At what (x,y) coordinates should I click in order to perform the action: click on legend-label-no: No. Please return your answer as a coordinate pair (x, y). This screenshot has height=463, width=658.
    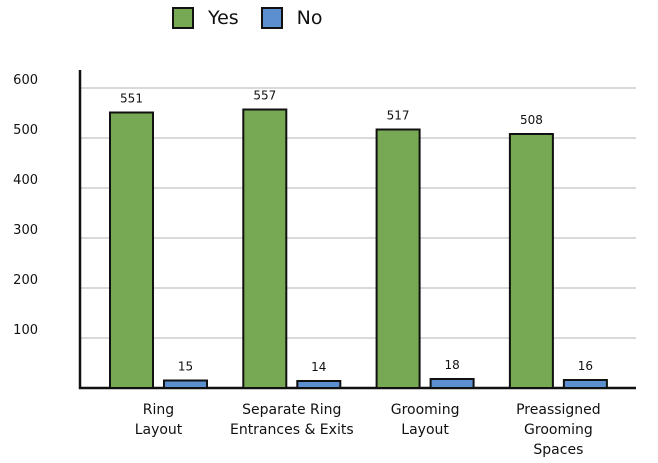
    Looking at the image, I should click on (309, 18).